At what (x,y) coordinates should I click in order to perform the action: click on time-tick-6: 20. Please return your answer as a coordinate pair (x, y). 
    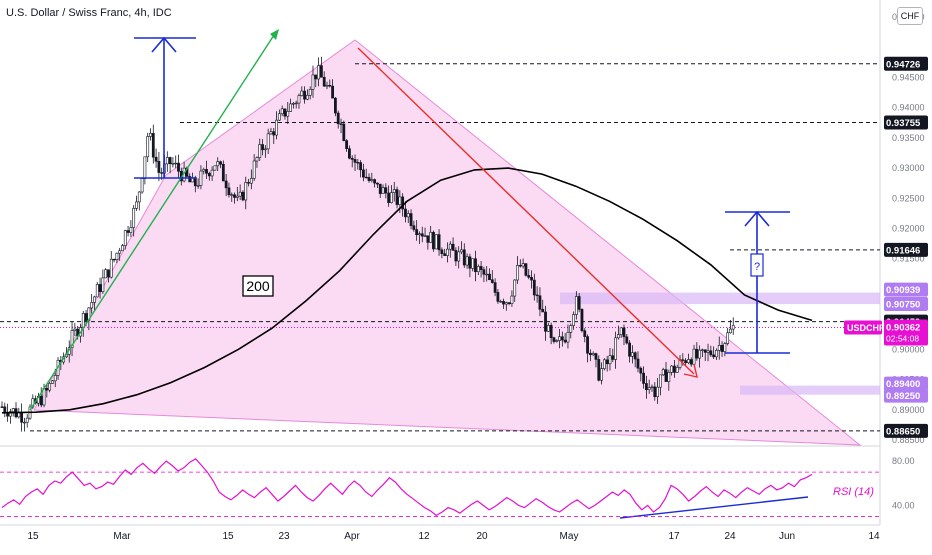
    Looking at the image, I should click on (482, 536).